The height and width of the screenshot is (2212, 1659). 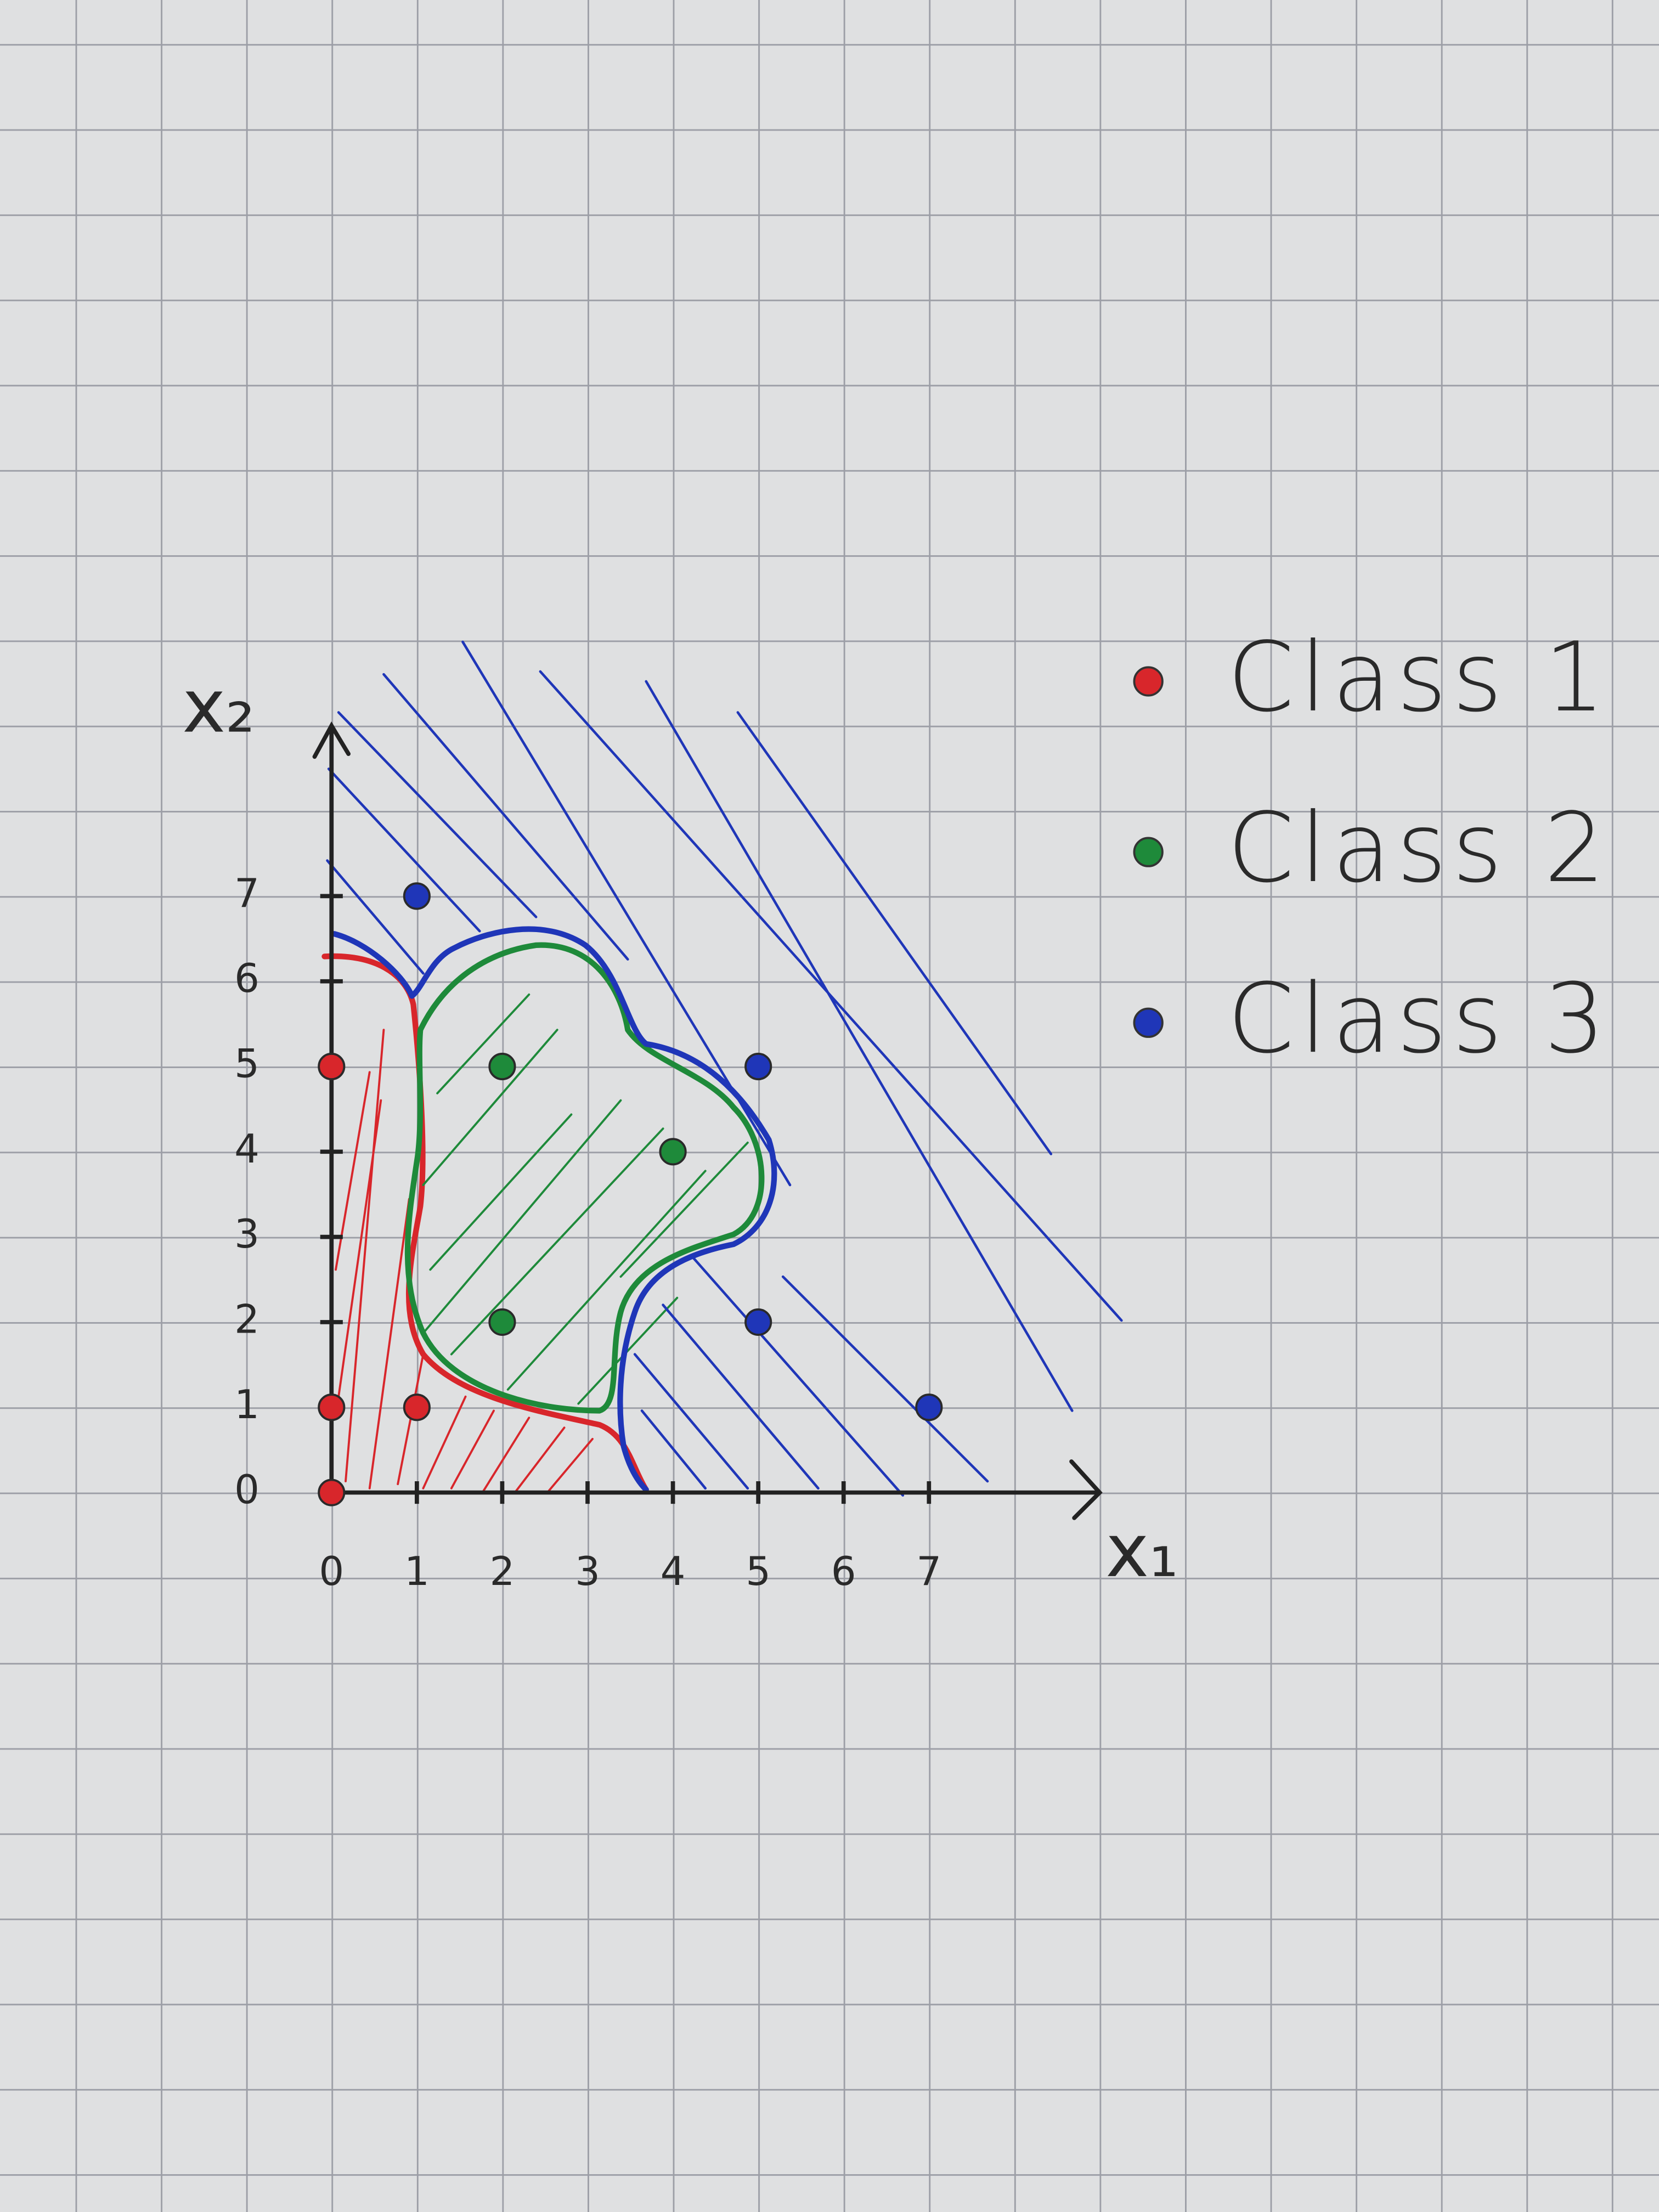 I want to click on x-axis, so click(x=716, y=1489).